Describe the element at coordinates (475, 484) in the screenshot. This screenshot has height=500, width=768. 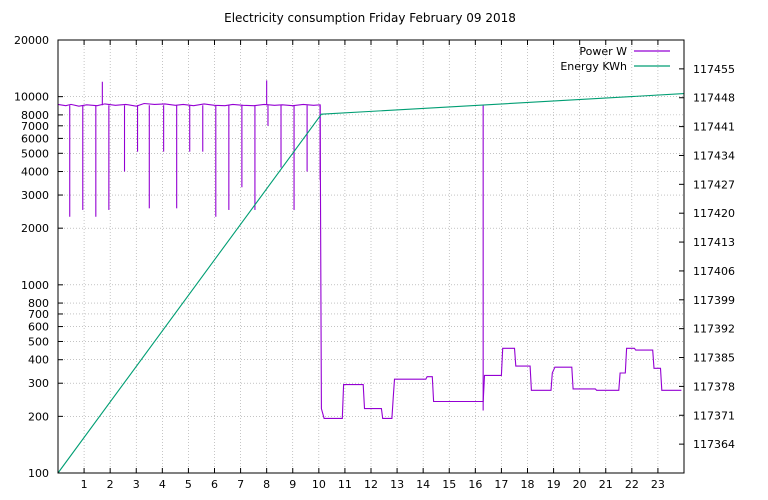
I see `x-tick-label: 16` at that location.